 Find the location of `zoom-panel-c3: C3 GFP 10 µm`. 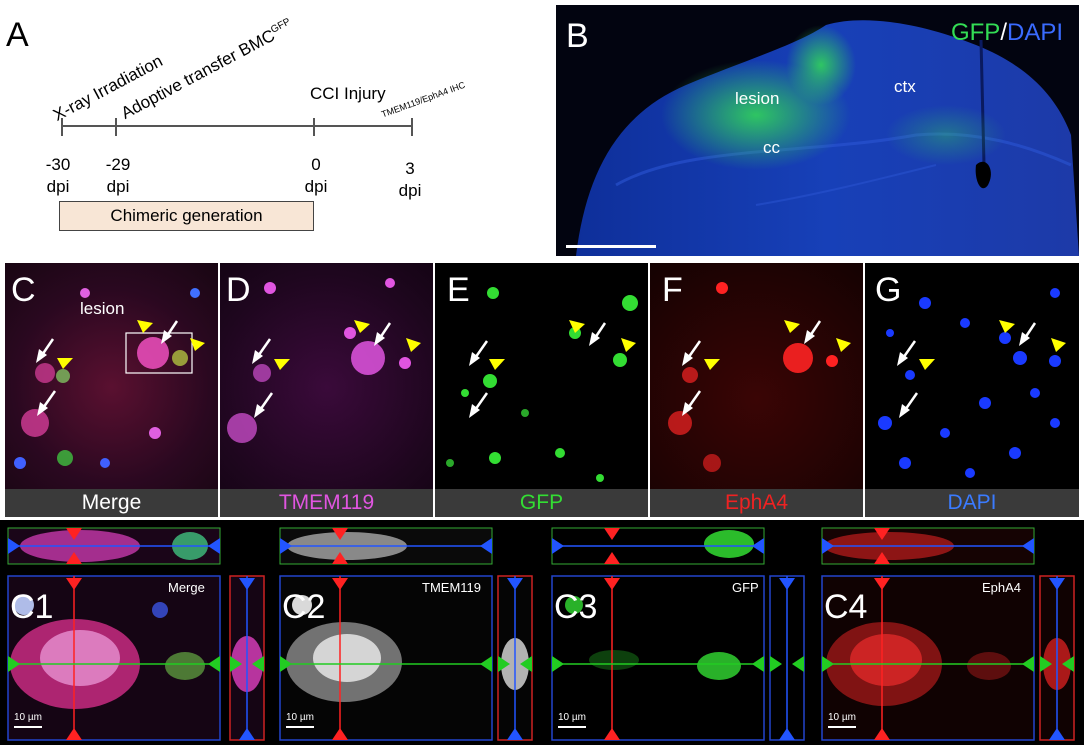

zoom-panel-c3: C3 GFP 10 µm is located at coordinates (678, 632).